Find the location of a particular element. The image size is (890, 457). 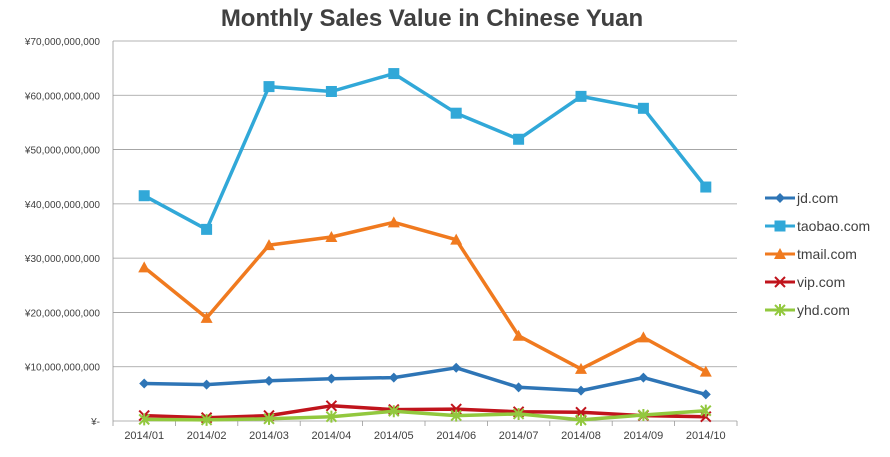

legend-label: vip.com is located at coordinates (821, 282).